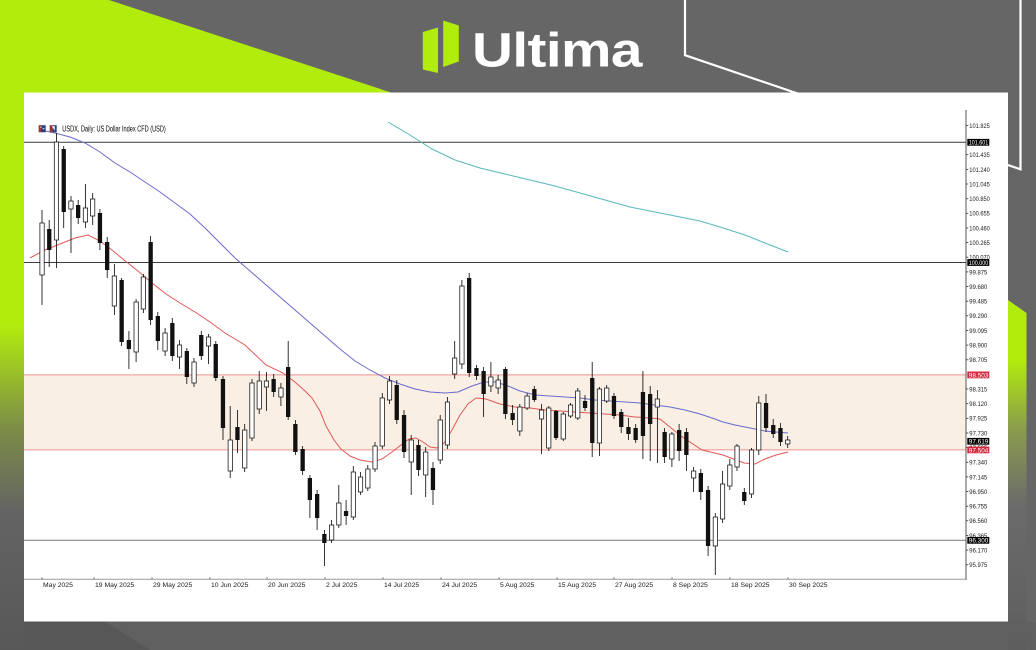 The width and height of the screenshot is (1036, 650). Describe the element at coordinates (750, 585) in the screenshot. I see `svg-text: 18 Sep 2025` at that location.